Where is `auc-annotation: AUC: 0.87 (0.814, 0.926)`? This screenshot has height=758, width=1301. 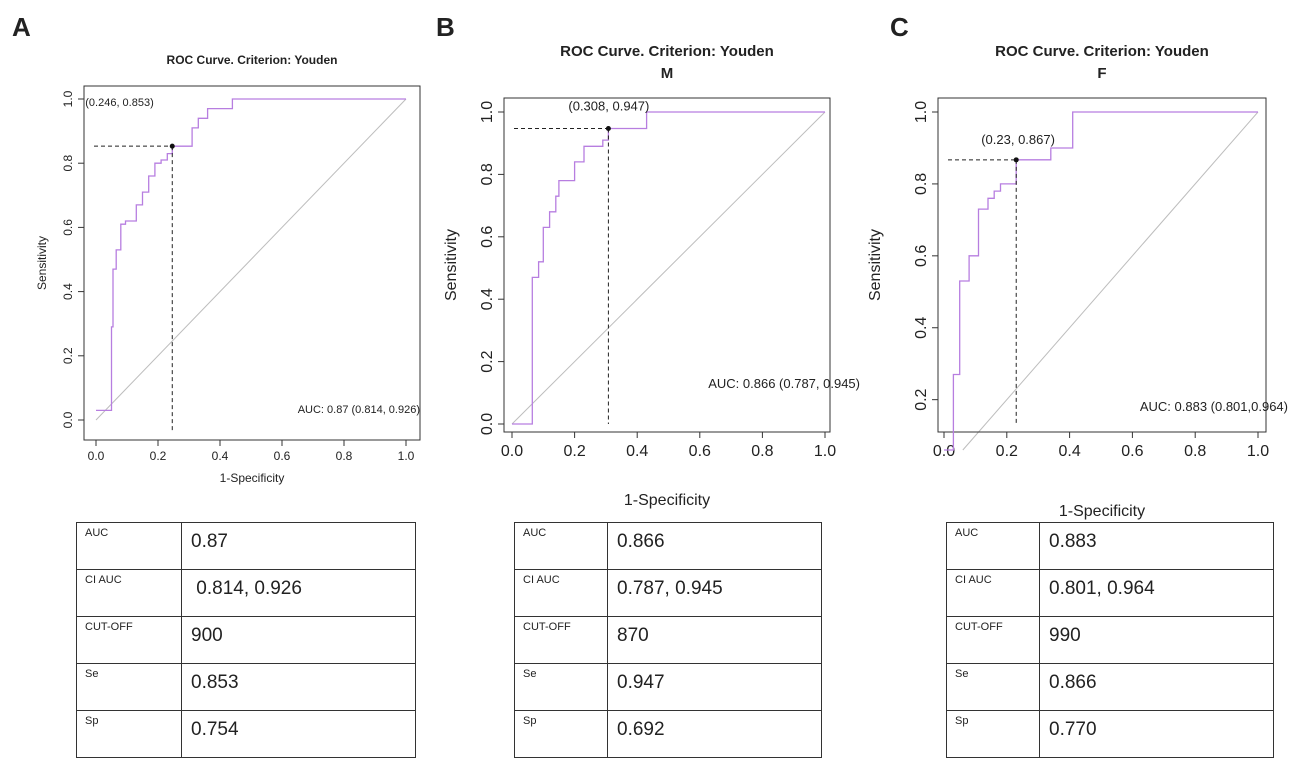 auc-annotation: AUC: 0.87 (0.814, 0.926) is located at coordinates (359, 410).